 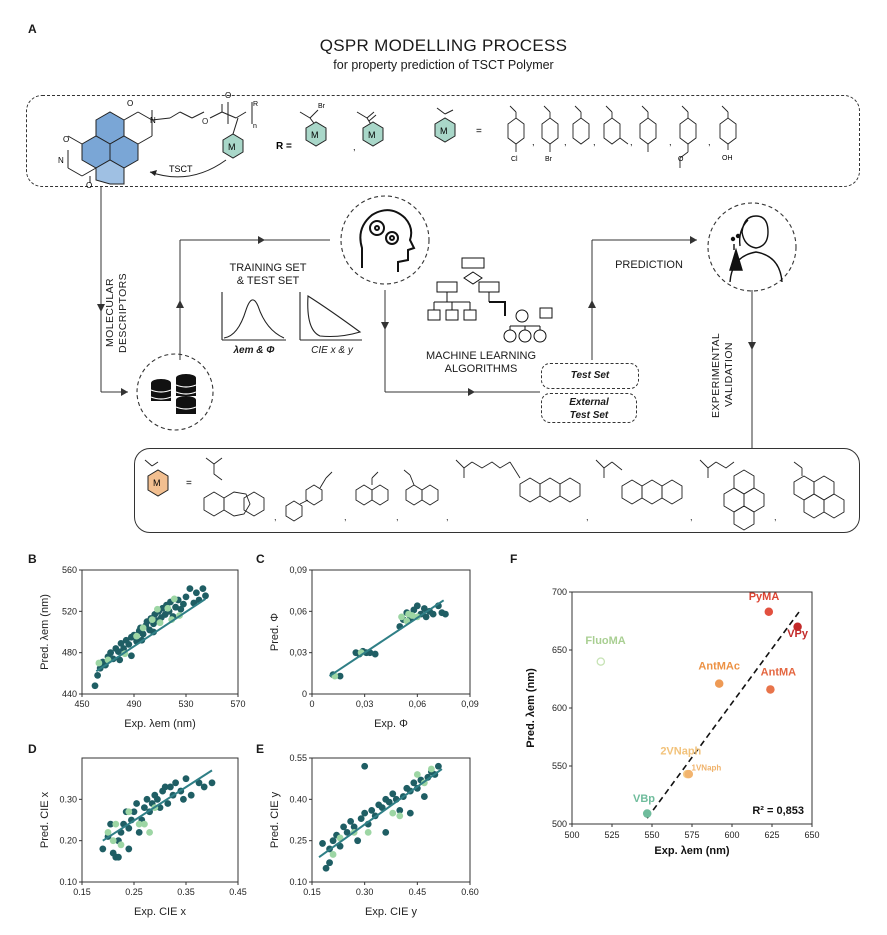 I want to click on panel-letter-b: B, so click(x=32, y=559).